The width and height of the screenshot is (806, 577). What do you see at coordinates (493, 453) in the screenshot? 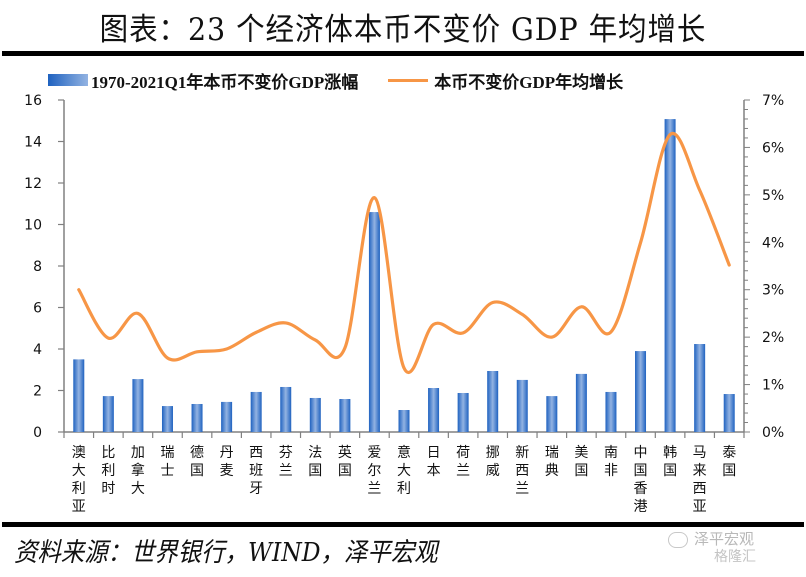
I see `category-label-char: 挪` at bounding box center [493, 453].